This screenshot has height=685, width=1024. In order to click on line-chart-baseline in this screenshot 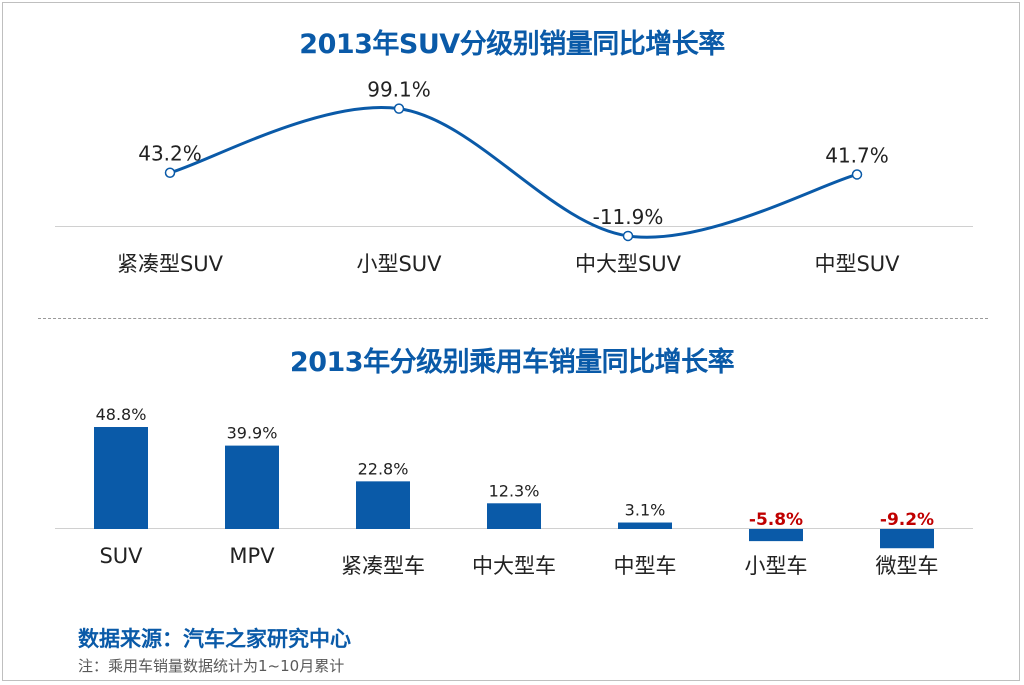, I will do `click(514, 226)`.